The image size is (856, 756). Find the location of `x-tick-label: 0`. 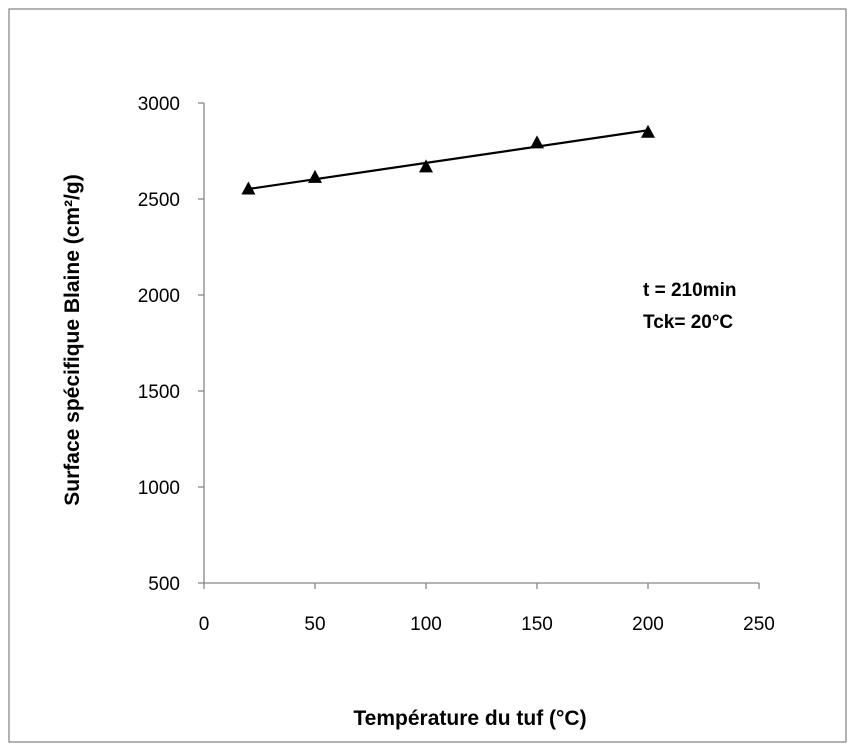

x-tick-label: 0 is located at coordinates (204, 624).